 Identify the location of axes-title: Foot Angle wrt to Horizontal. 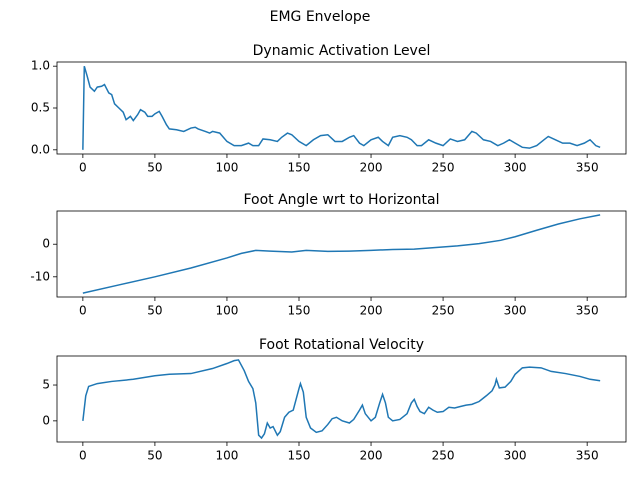
(341, 200).